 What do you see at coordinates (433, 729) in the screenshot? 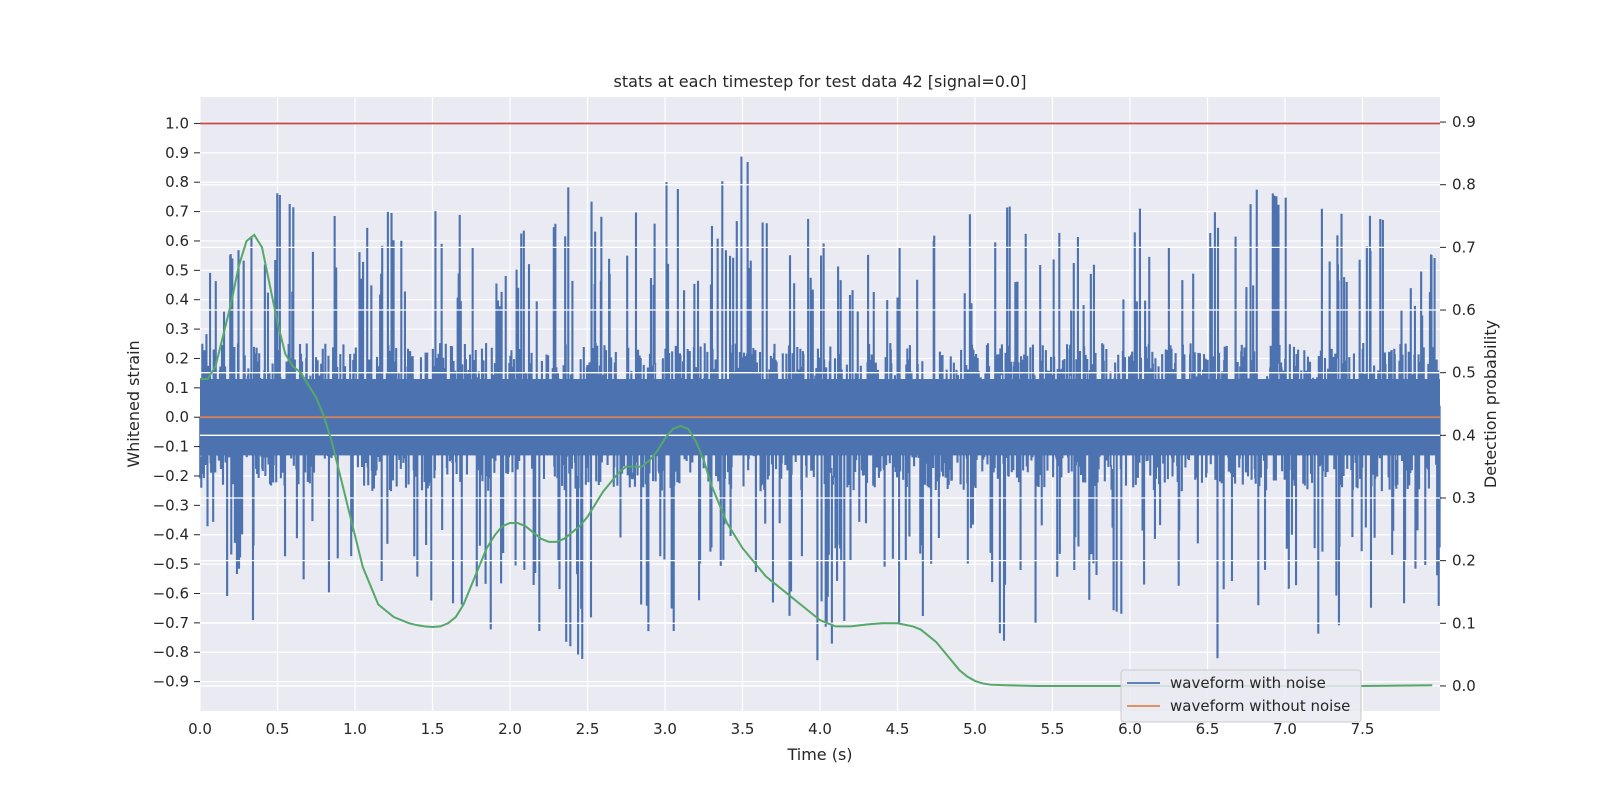
I see `x-tick-label: 1.5` at bounding box center [433, 729].